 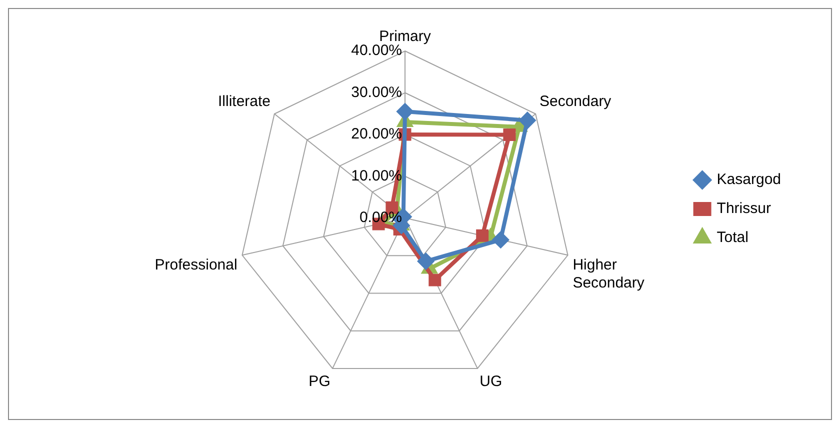 I want to click on spoke-label: UG, so click(x=491, y=381).